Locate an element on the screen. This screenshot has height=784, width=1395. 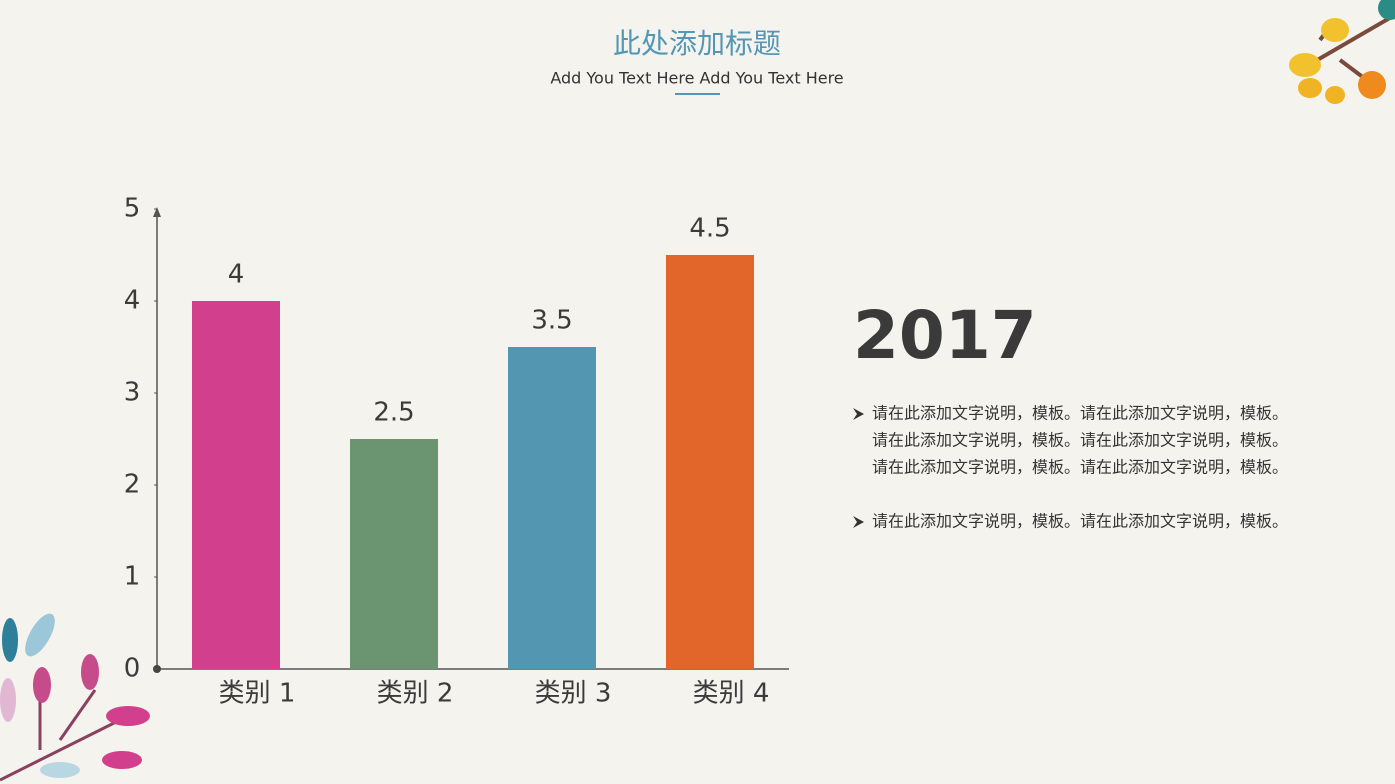
year: 2017 is located at coordinates (945, 335).